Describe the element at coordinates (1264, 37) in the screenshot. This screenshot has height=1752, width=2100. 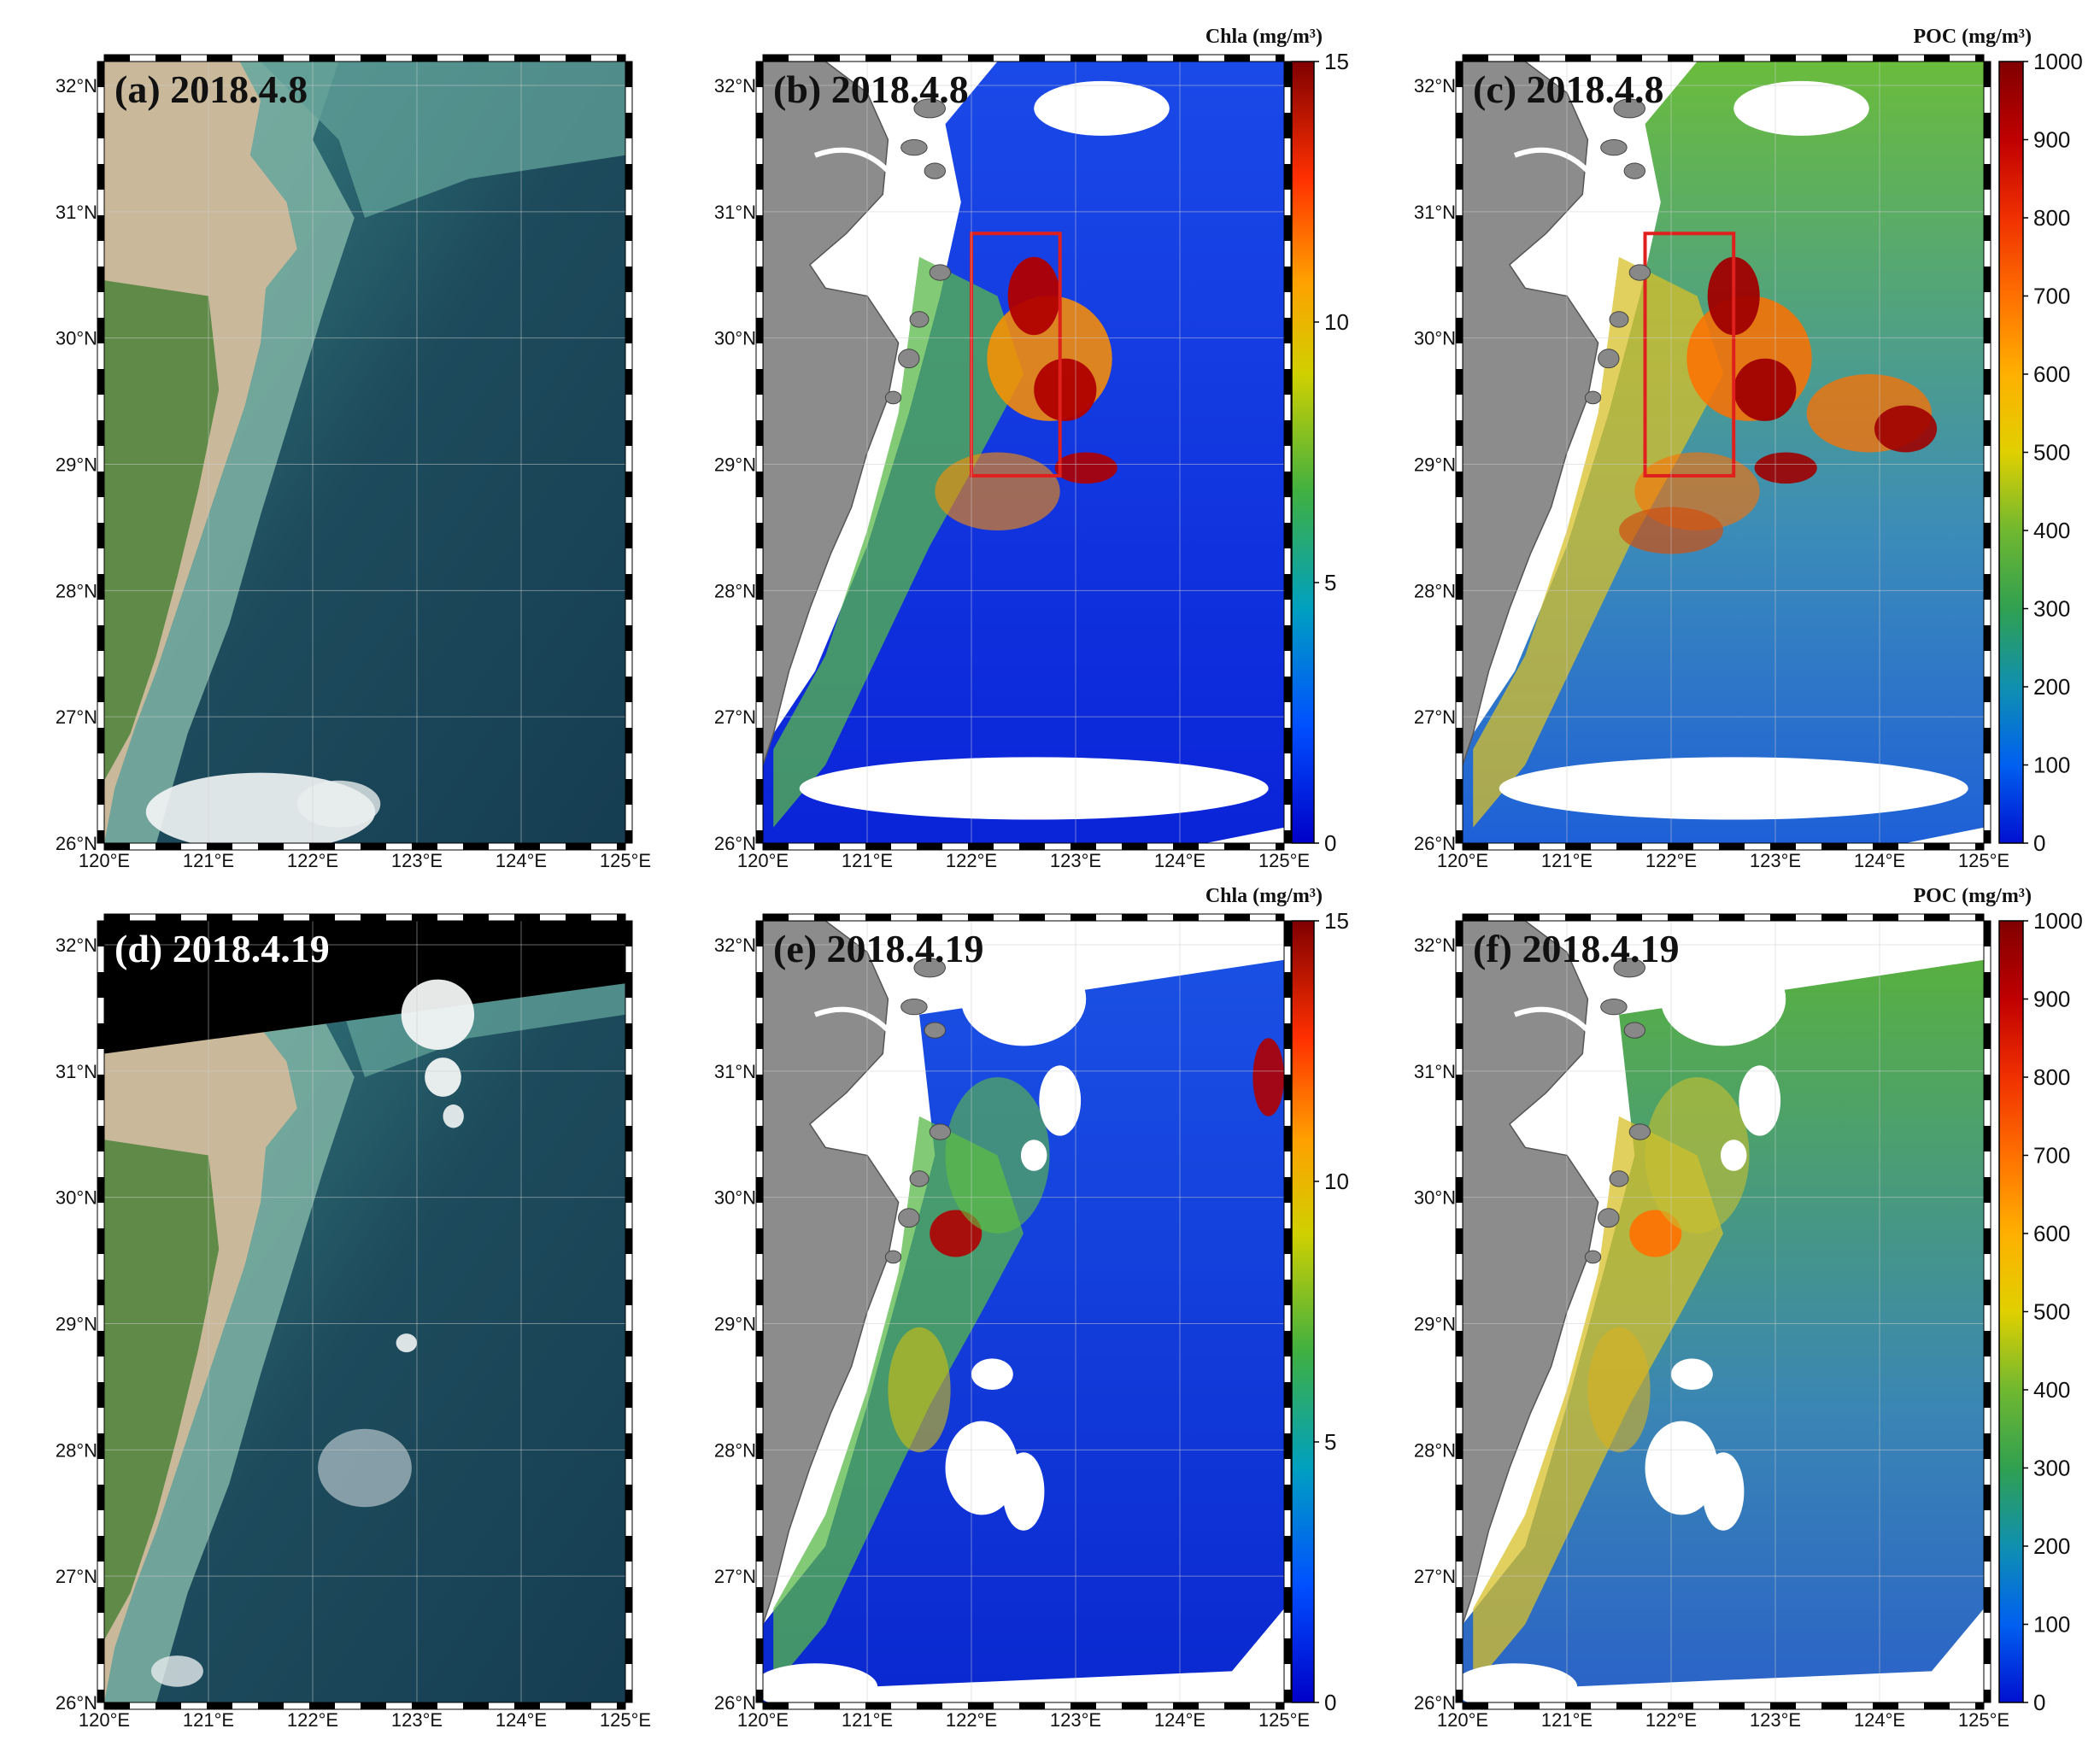
I see `colorbar-title: Chla (mg/m³)` at that location.